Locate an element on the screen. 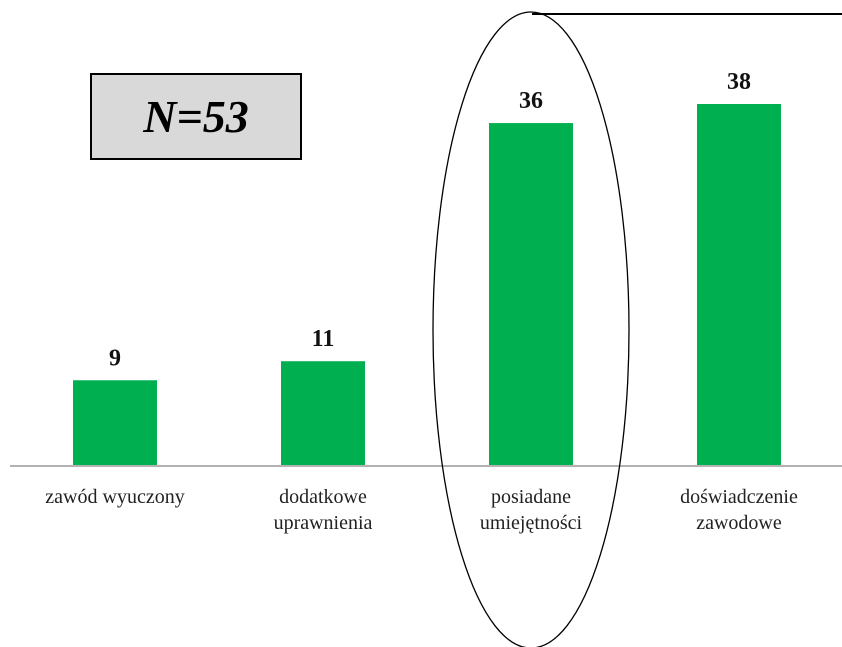  category-label-3: posiadane umiejętności is located at coordinates (531, 510).